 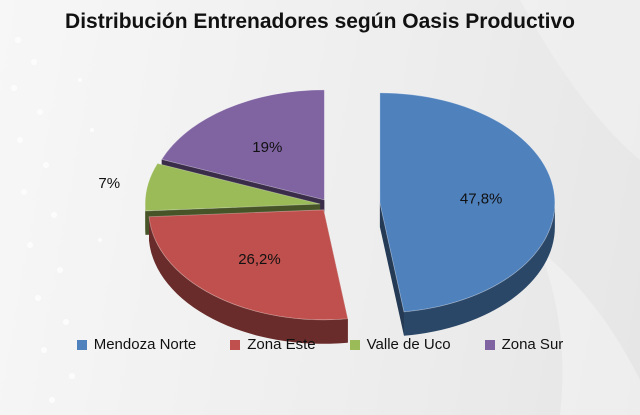 What do you see at coordinates (243, 145) in the screenshot?
I see `pie-slice-zona-sur` at bounding box center [243, 145].